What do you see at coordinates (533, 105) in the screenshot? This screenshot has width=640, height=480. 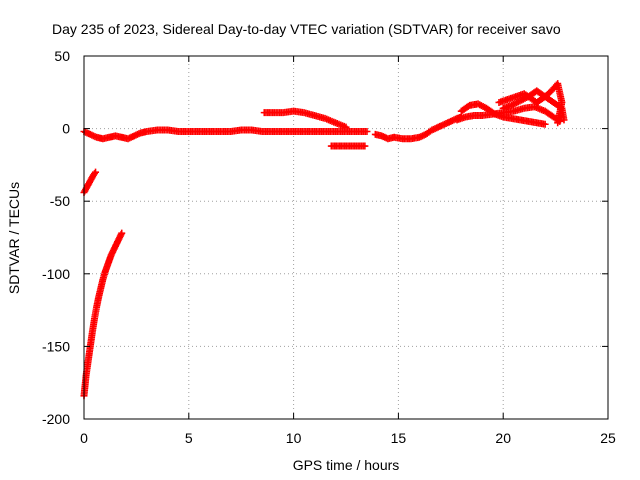 I see `series-end-trace-d` at bounding box center [533, 105].